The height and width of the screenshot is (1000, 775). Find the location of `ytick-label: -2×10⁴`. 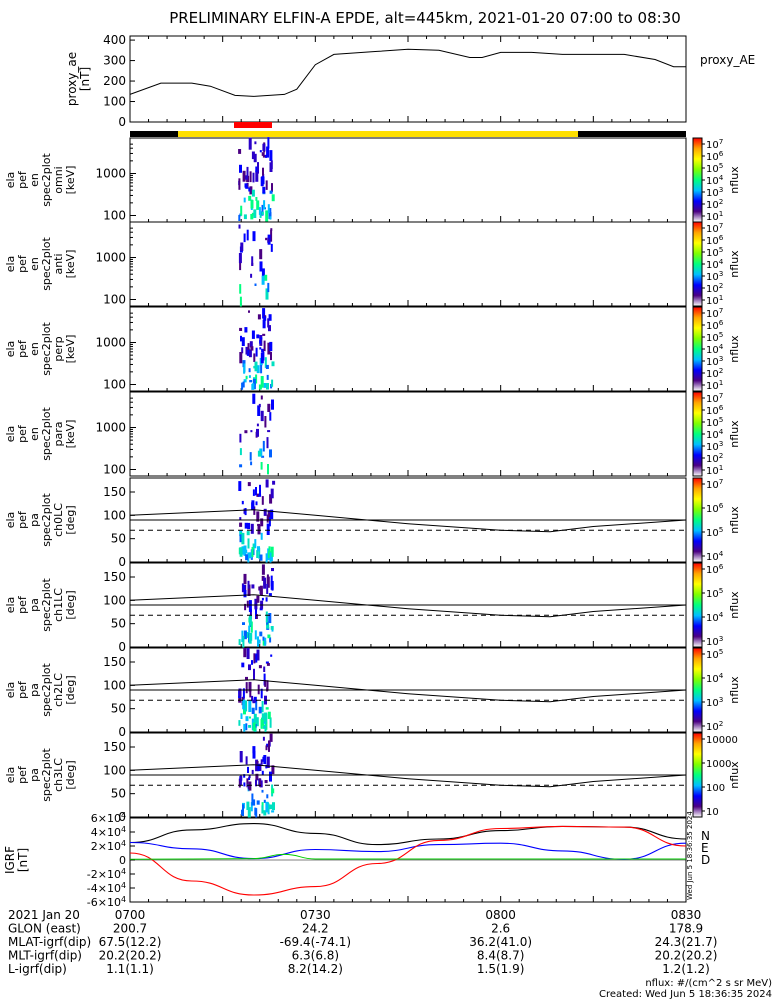

ytick-label: -2×10⁴ is located at coordinates (106, 874).